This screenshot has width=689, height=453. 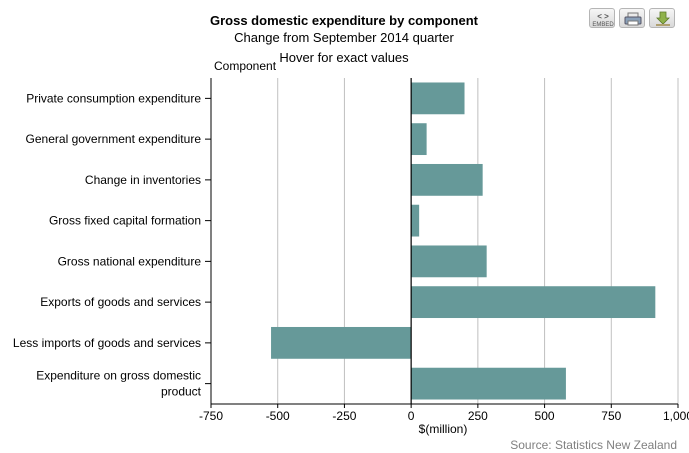 What do you see at coordinates (447, 179) in the screenshot?
I see `bar: Change in inventories: 268` at bounding box center [447, 179].